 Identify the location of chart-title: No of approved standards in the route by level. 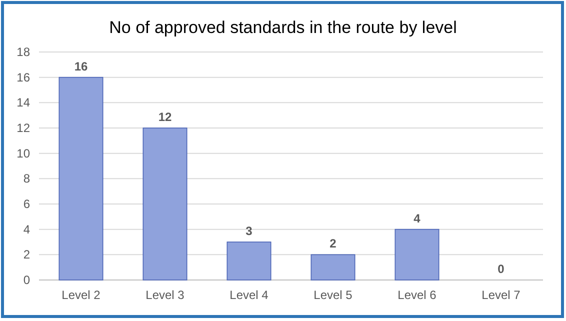
(283, 27).